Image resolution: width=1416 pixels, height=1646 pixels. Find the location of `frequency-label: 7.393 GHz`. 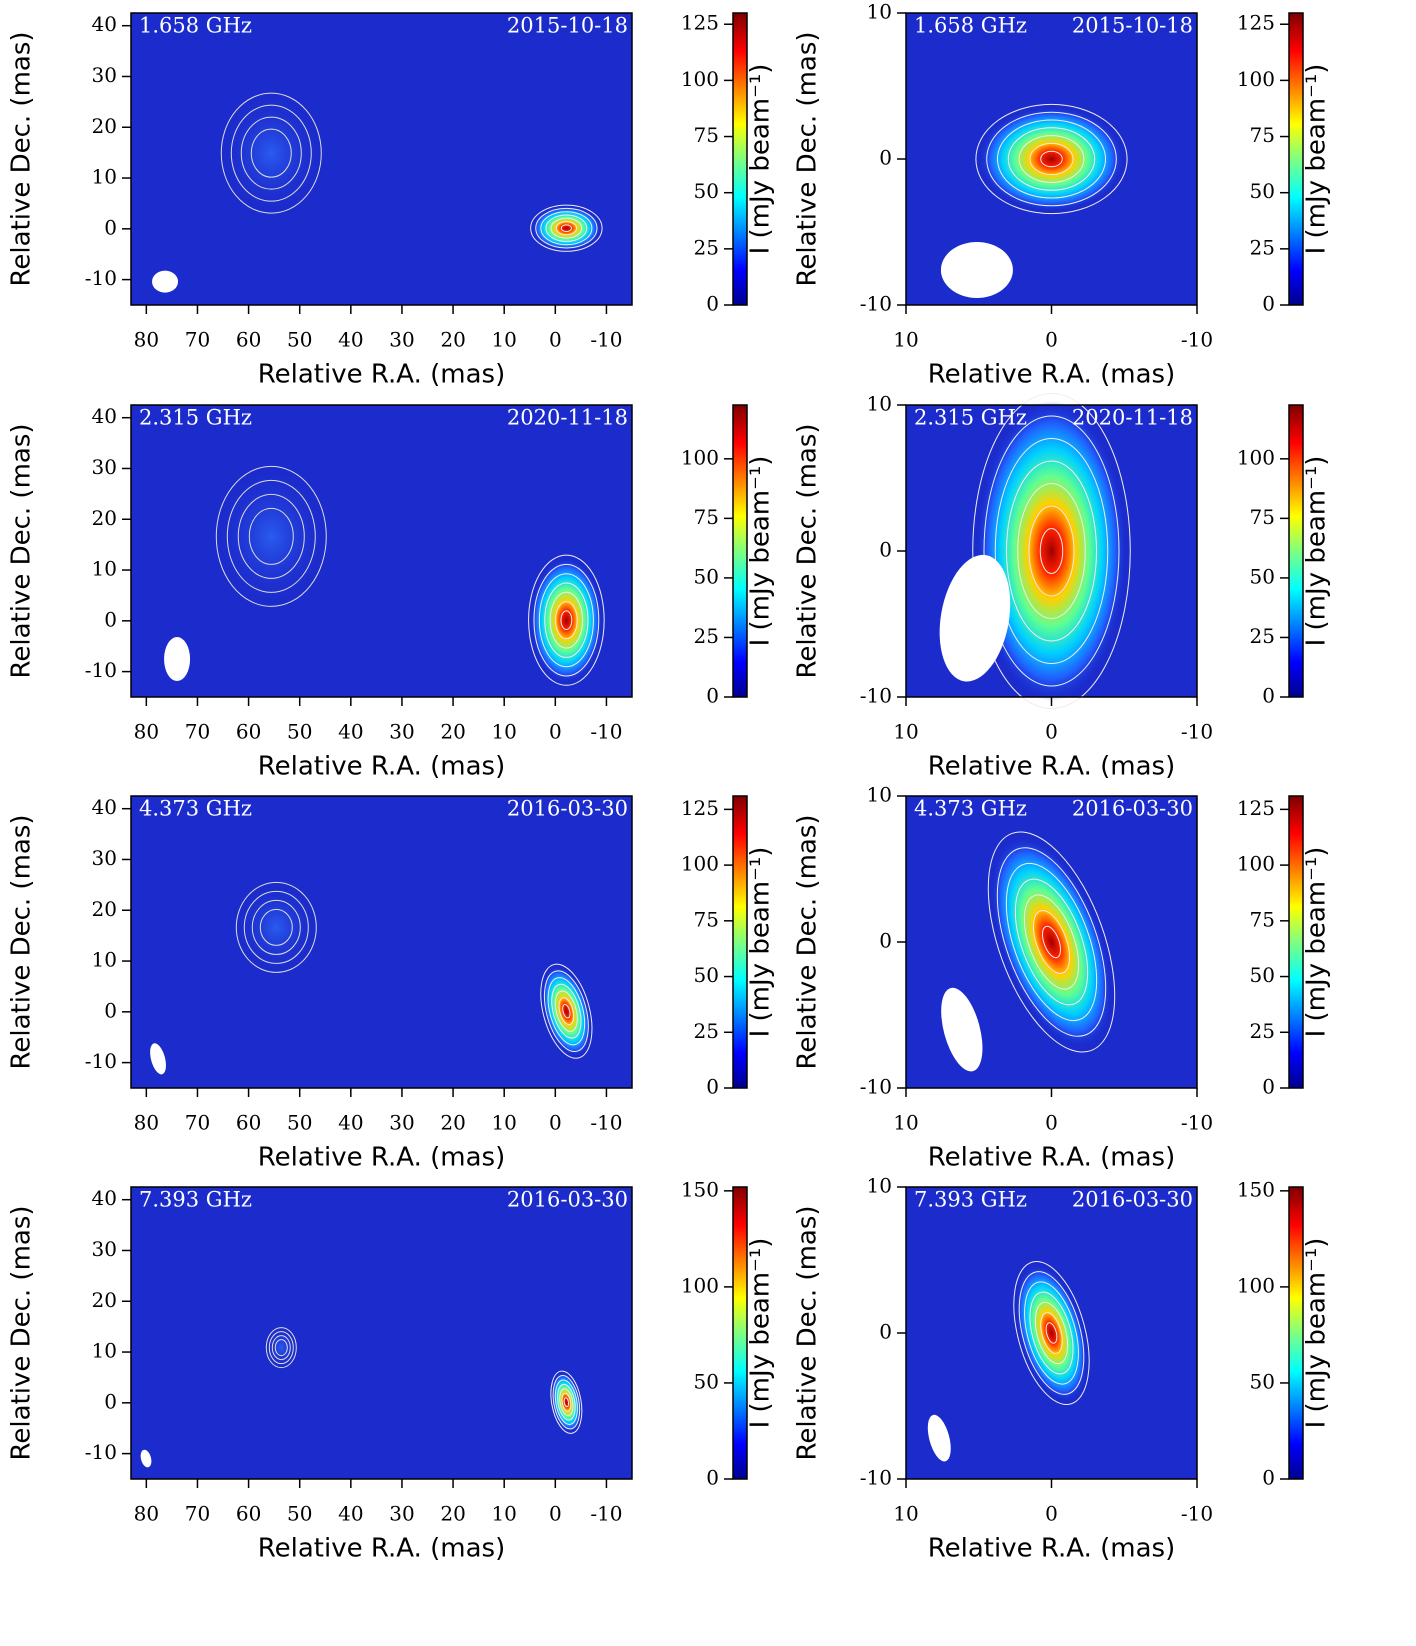

frequency-label: 7.393 GHz is located at coordinates (195, 1200).